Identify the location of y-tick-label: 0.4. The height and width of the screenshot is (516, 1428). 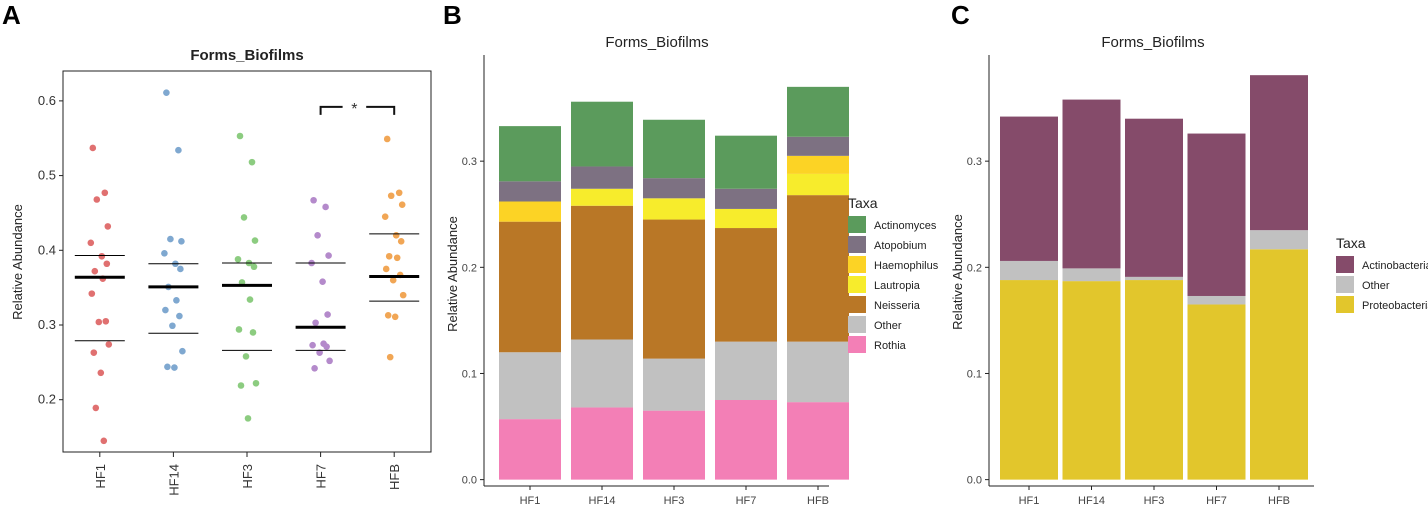
(47, 249).